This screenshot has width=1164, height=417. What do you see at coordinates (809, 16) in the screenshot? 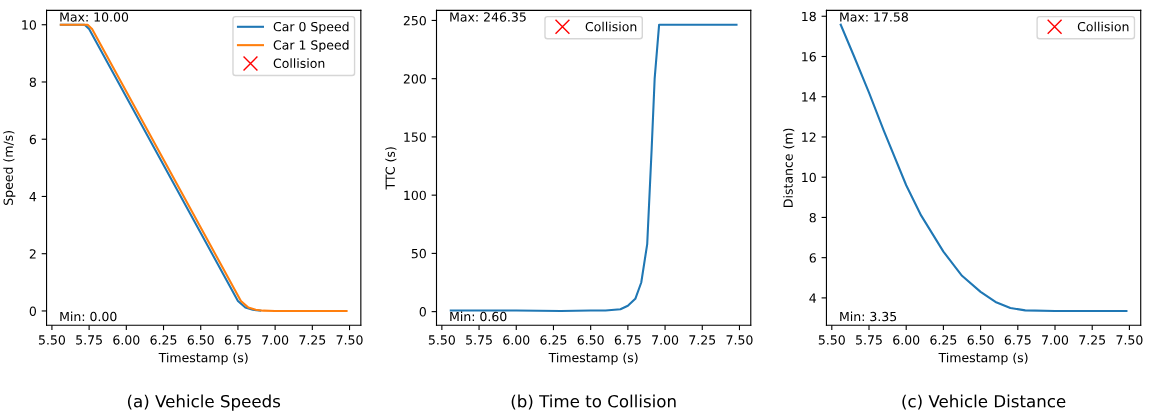
I see `y-tick-label: 18` at bounding box center [809, 16].